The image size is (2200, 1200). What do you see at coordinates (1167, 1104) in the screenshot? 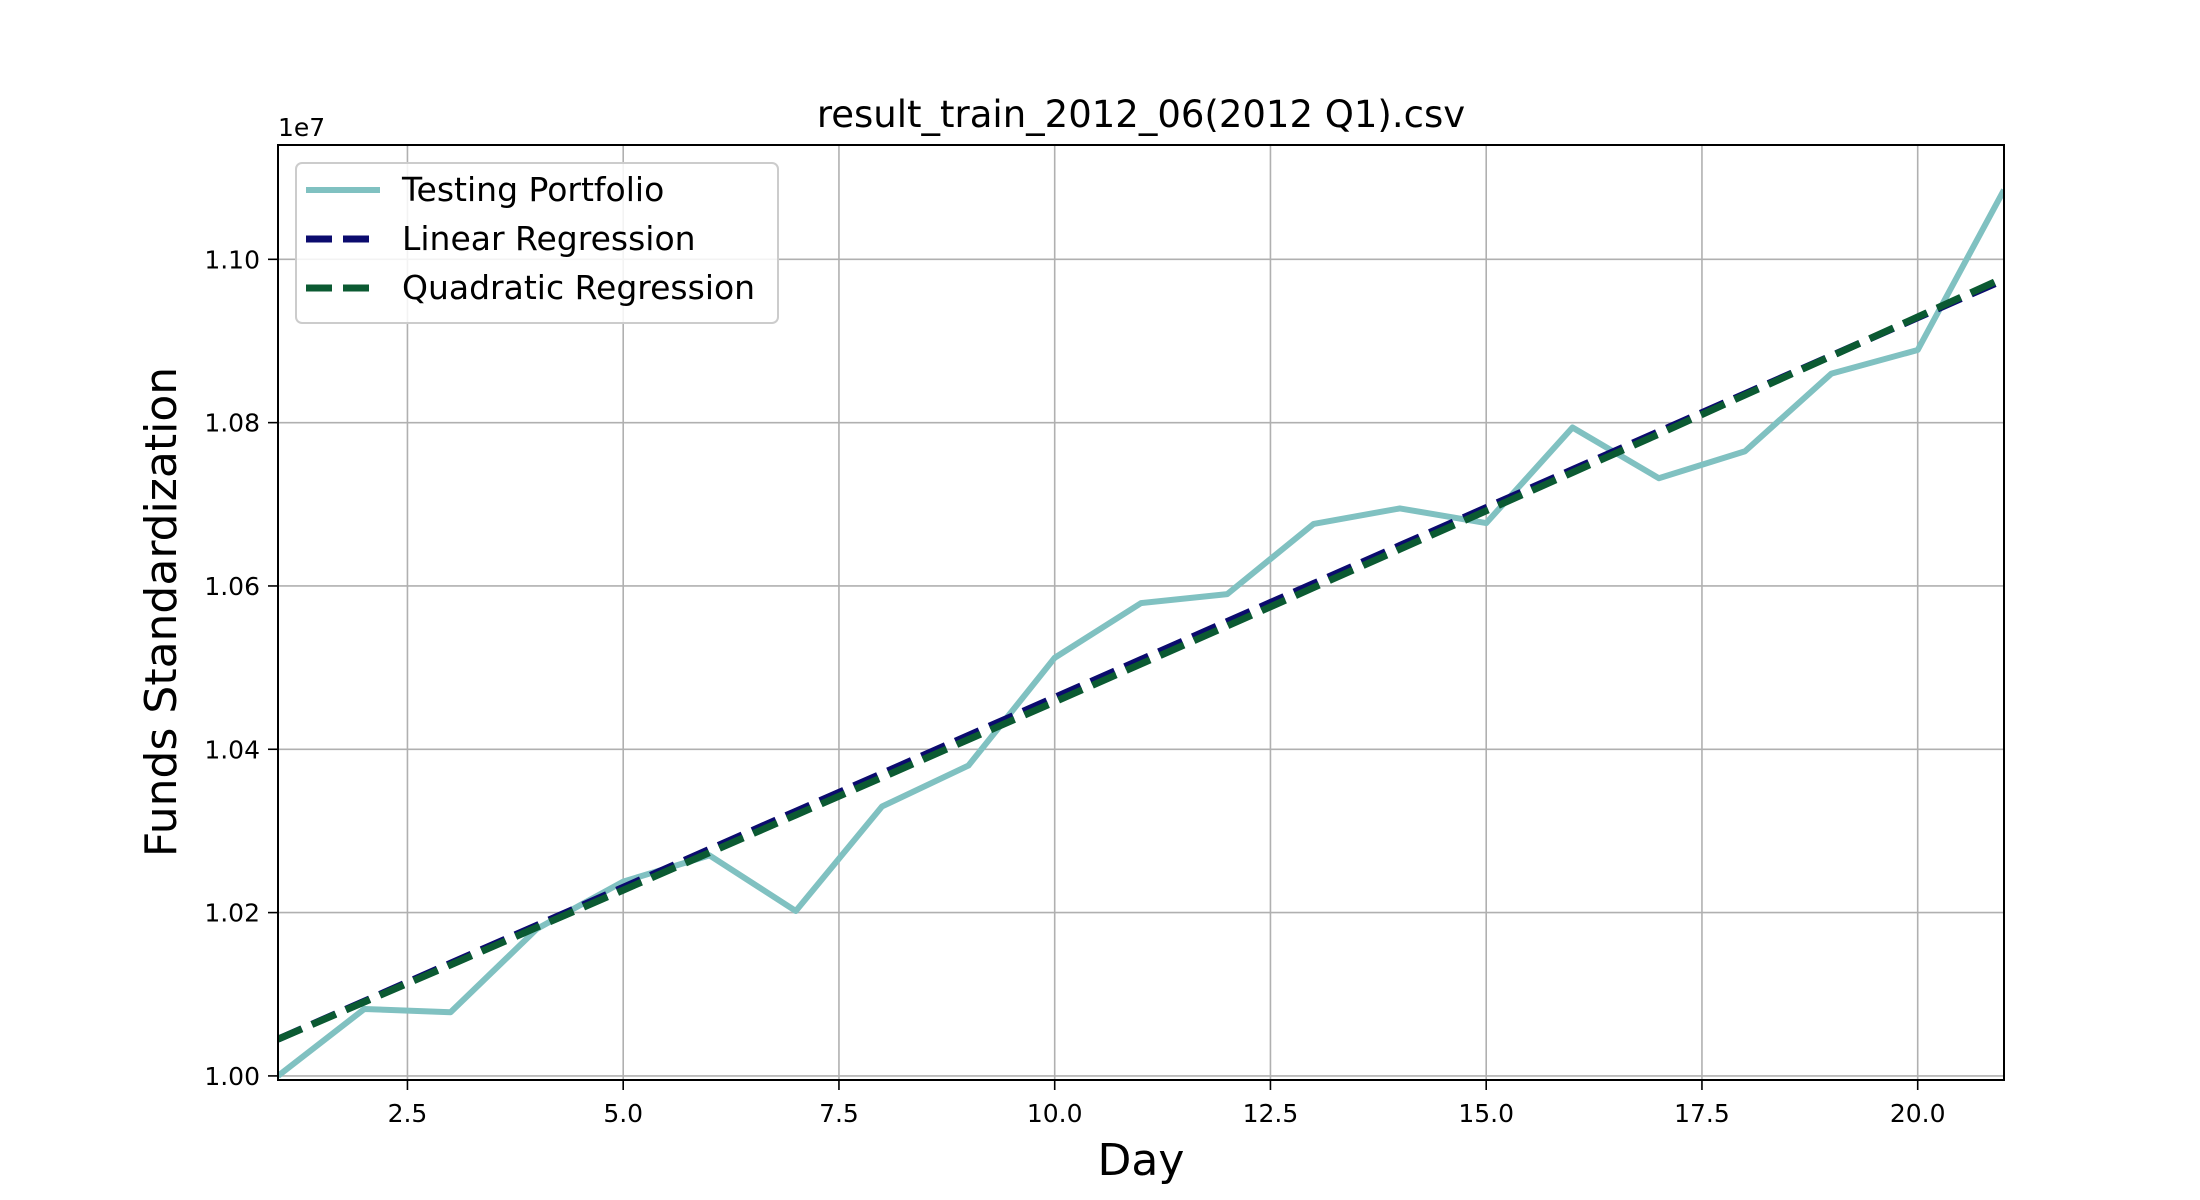
I see `x-axis: 2.5 5.0 7.5 10.0 12.5 15.0 17.5 20.0` at bounding box center [1167, 1104].